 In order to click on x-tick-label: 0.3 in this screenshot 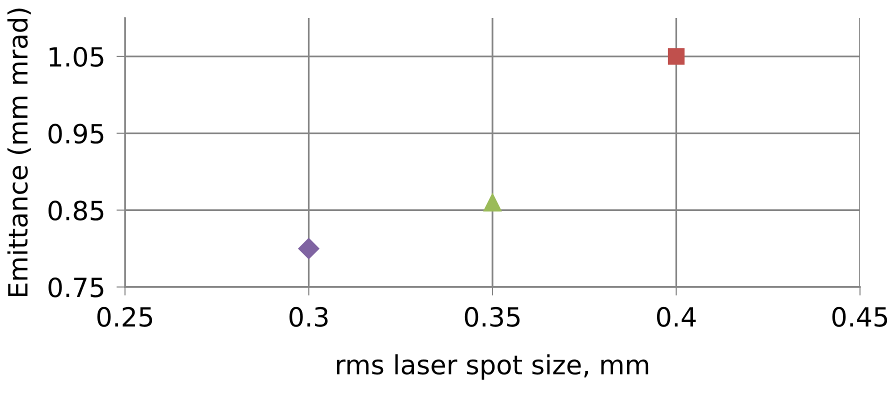, I will do `click(309, 316)`.